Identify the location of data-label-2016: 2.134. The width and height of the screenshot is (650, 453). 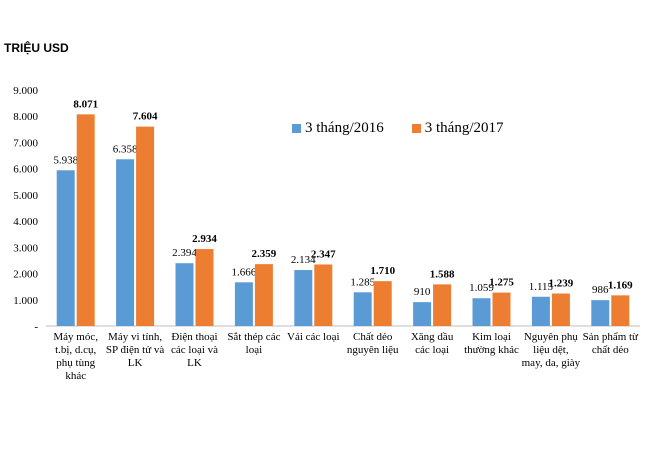
(303, 260).